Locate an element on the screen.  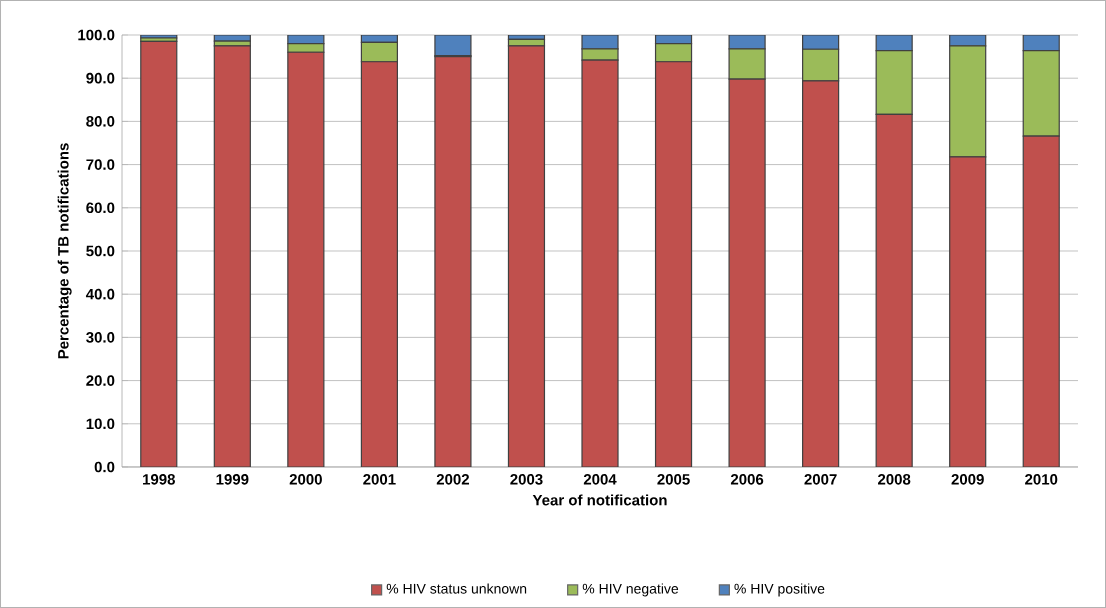
y-axis-title: Percentage of TB notifications is located at coordinates (64, 251).